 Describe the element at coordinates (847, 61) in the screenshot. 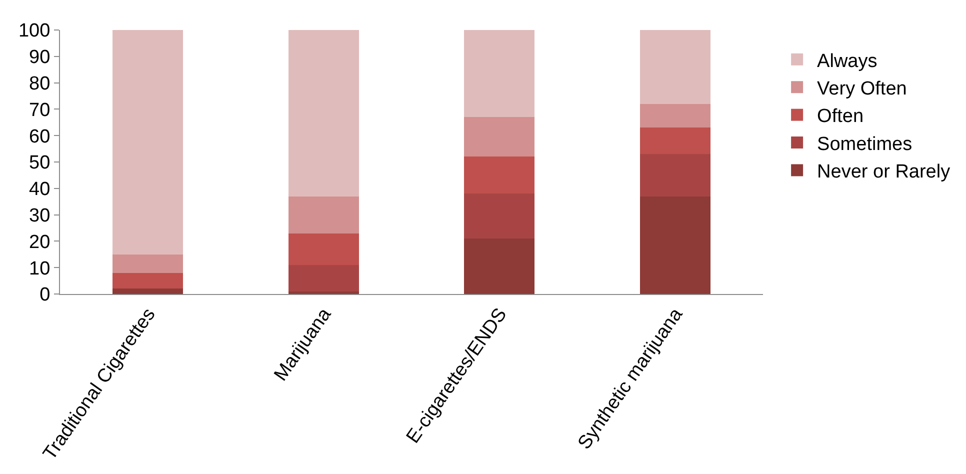

I see `legend-label: Always` at that location.